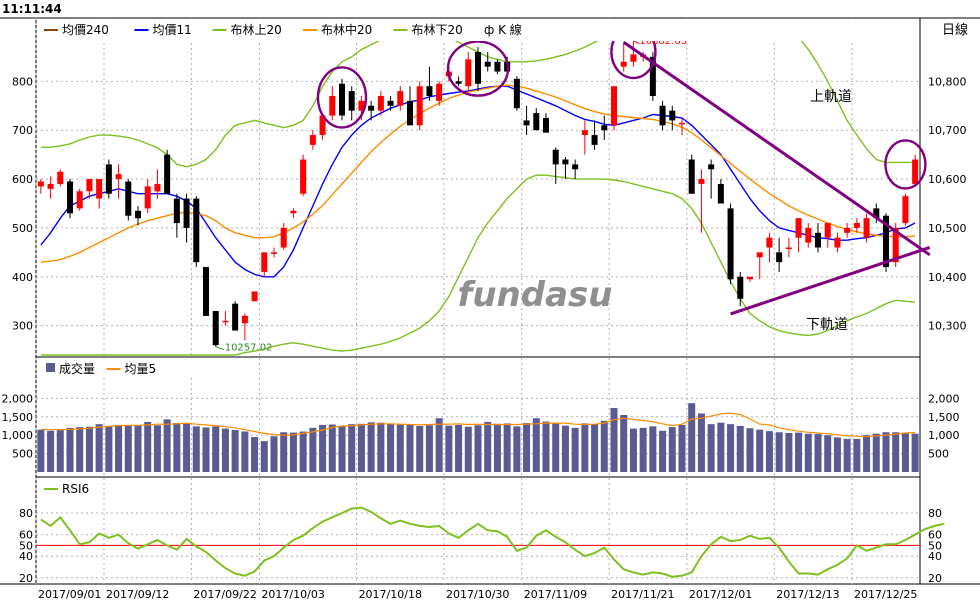 Image resolution: width=980 pixels, height=613 pixels. I want to click on x-tick-label: 2017/09/01, so click(69, 594).